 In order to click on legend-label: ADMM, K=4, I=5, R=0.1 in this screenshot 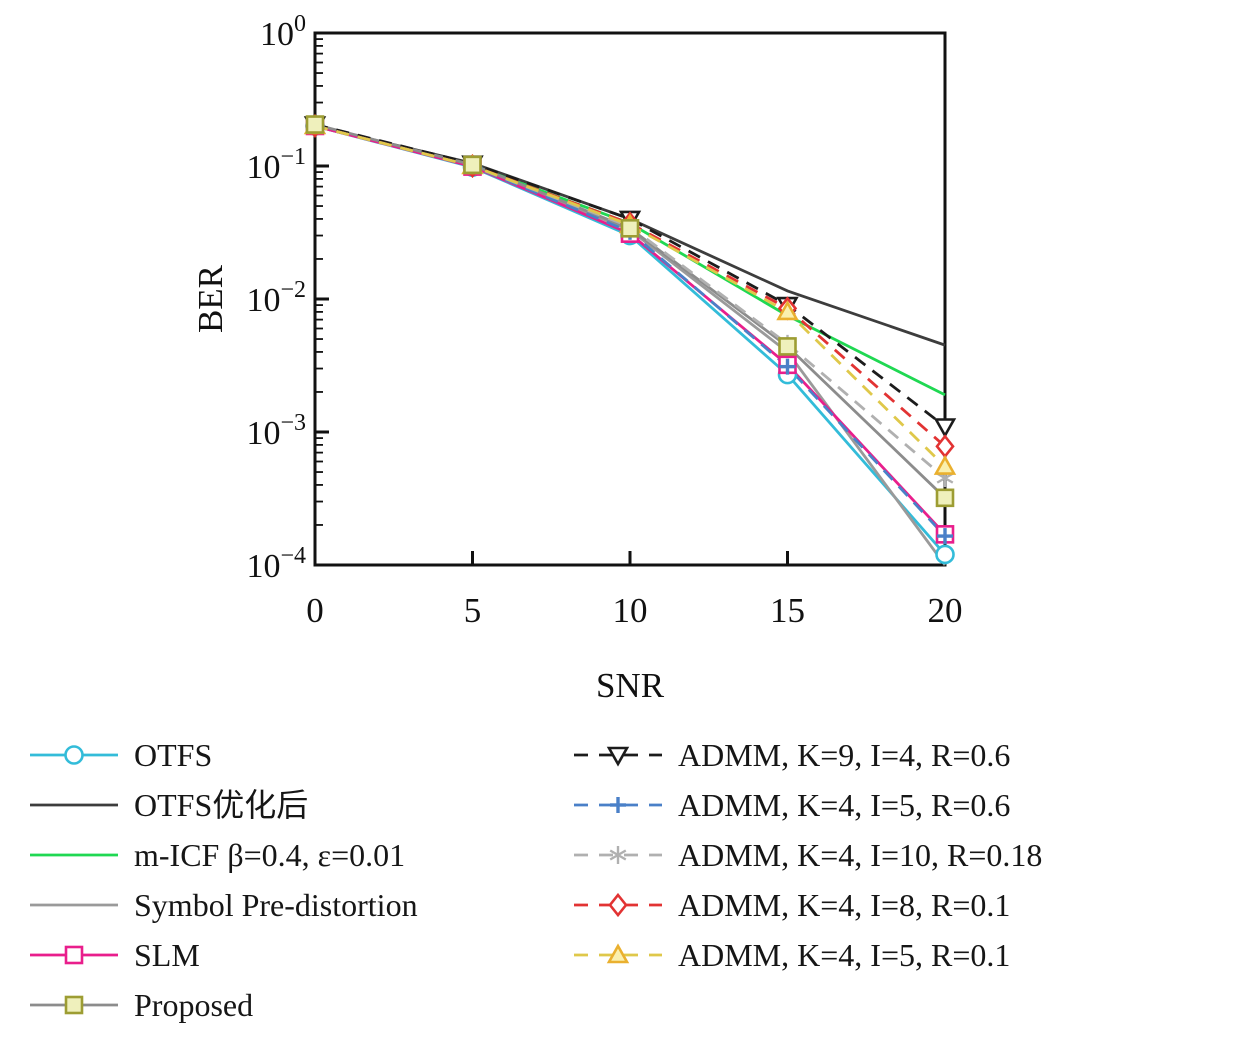, I will do `click(844, 955)`.